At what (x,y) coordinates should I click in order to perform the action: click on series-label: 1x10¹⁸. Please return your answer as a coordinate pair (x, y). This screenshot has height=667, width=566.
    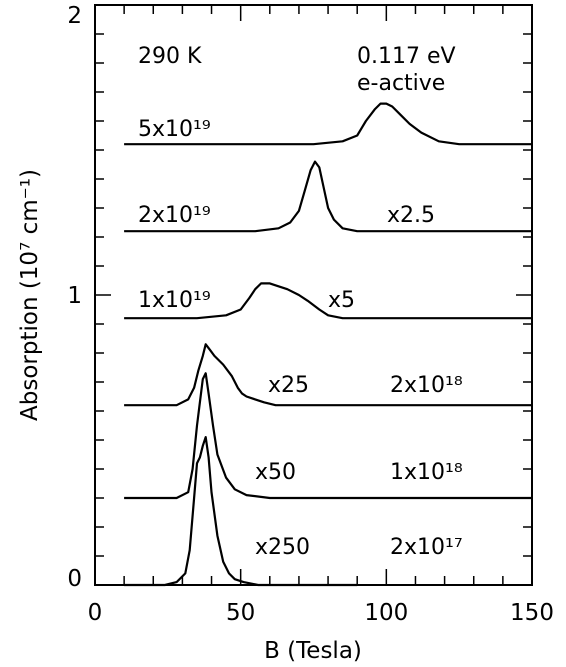
    Looking at the image, I should click on (426, 472).